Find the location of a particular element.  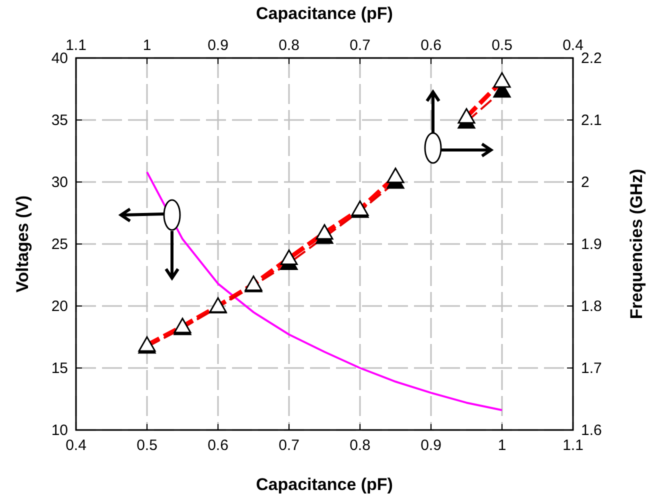

y-tick-label: 35 is located at coordinates (59, 120).